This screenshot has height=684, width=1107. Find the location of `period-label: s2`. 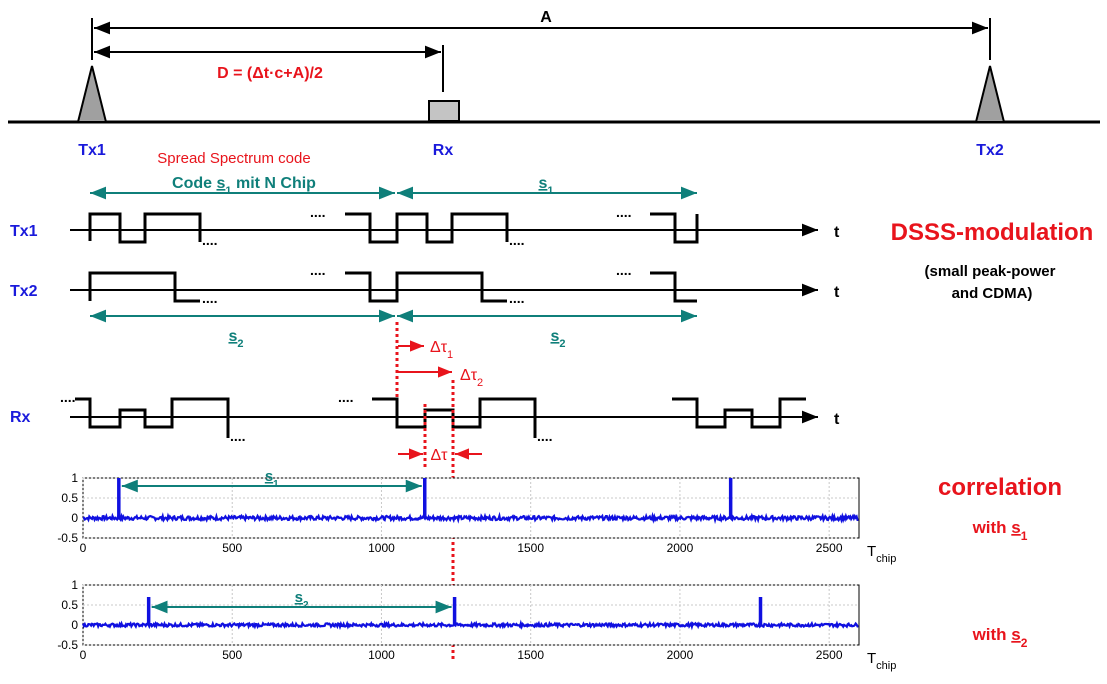

period-label: s2 is located at coordinates (302, 600).